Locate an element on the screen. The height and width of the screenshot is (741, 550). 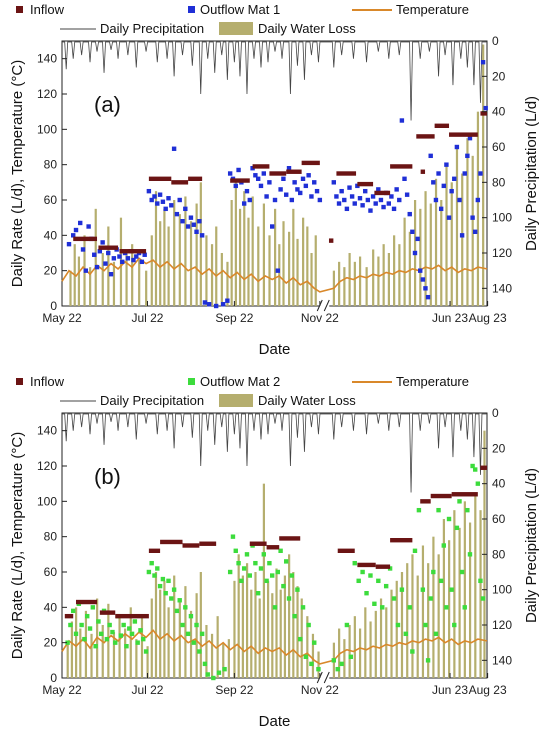
left-tick-label: 60 is located at coordinates (51, 572).